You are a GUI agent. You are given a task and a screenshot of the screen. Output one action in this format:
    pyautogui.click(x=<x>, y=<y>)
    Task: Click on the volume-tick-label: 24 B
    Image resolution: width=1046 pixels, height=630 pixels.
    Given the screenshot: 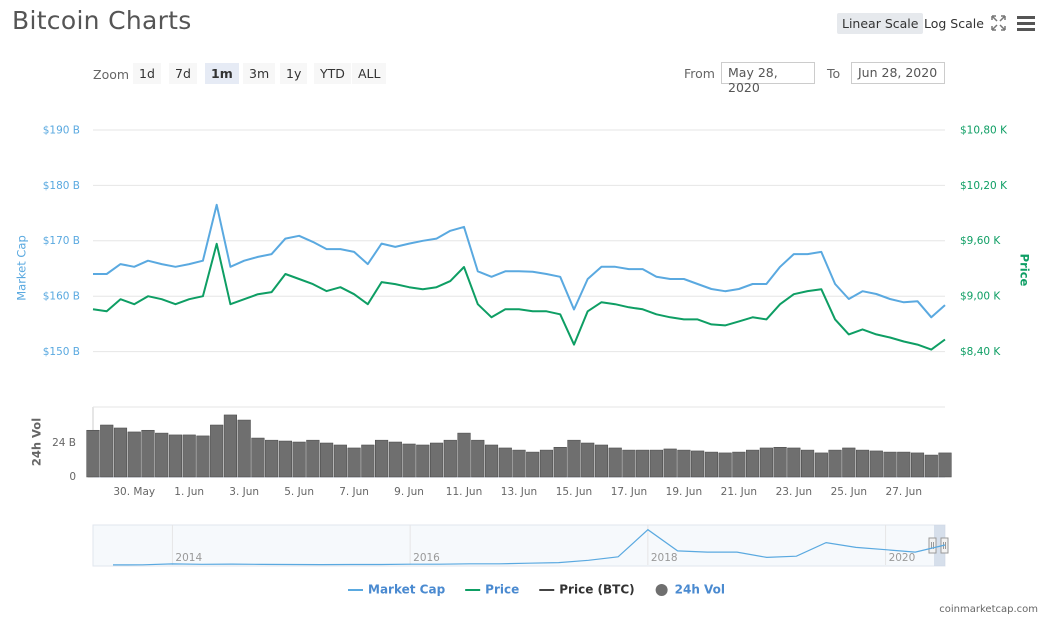 What is the action you would take?
    pyautogui.click(x=64, y=443)
    